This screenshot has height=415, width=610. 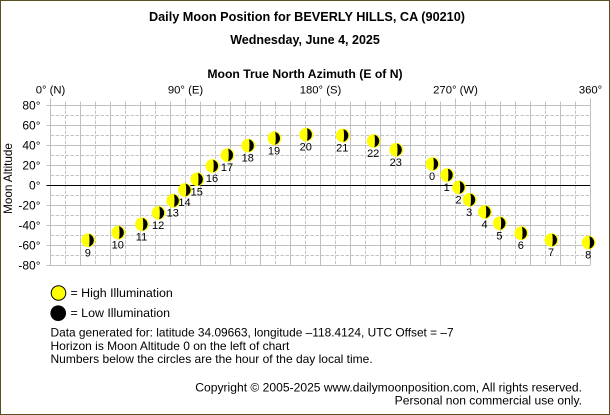 I want to click on svg-text: 4, so click(x=484, y=225).